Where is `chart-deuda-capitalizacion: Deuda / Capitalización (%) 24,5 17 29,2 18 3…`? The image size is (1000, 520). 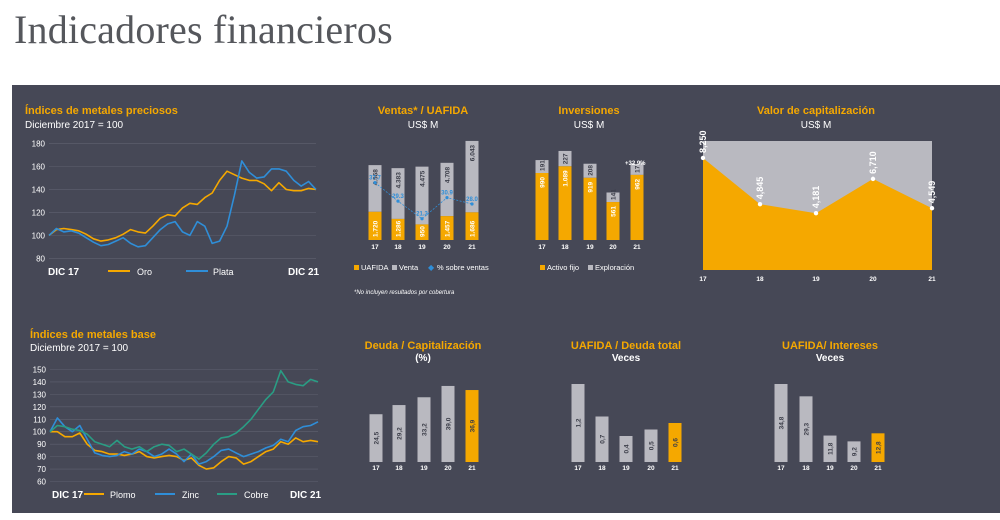 chart-deuda-capitalizacion: Deuda / Capitalización (%) 24,5 17 29,2 18 3… is located at coordinates (423, 406).